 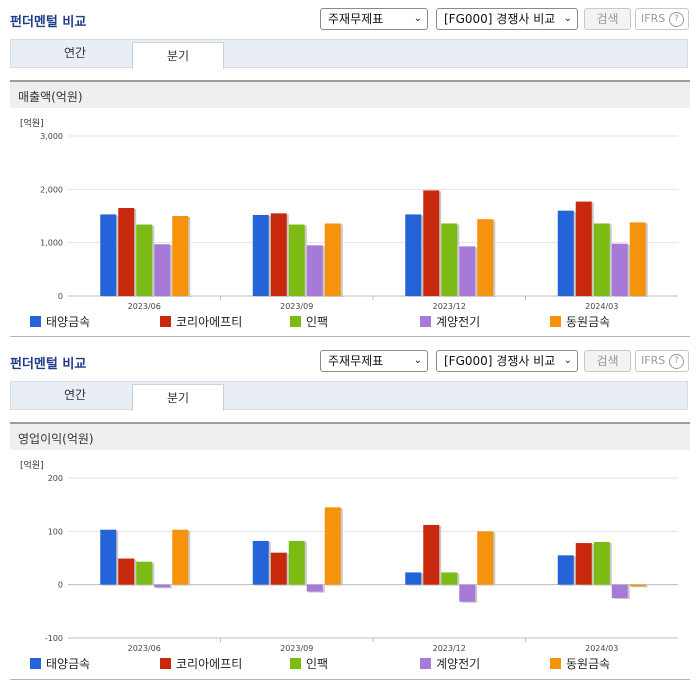 I want to click on y-tick-label: 2,000, so click(x=51, y=189).